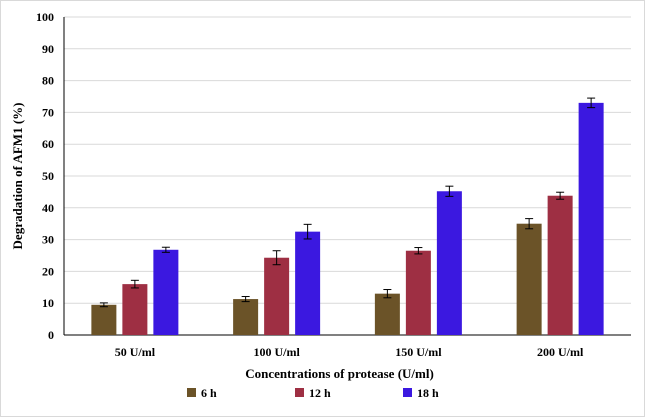 The image size is (645, 417). What do you see at coordinates (17, 176) in the screenshot?
I see `y-axis-title: Degradation of AFM1 (%)` at bounding box center [17, 176].